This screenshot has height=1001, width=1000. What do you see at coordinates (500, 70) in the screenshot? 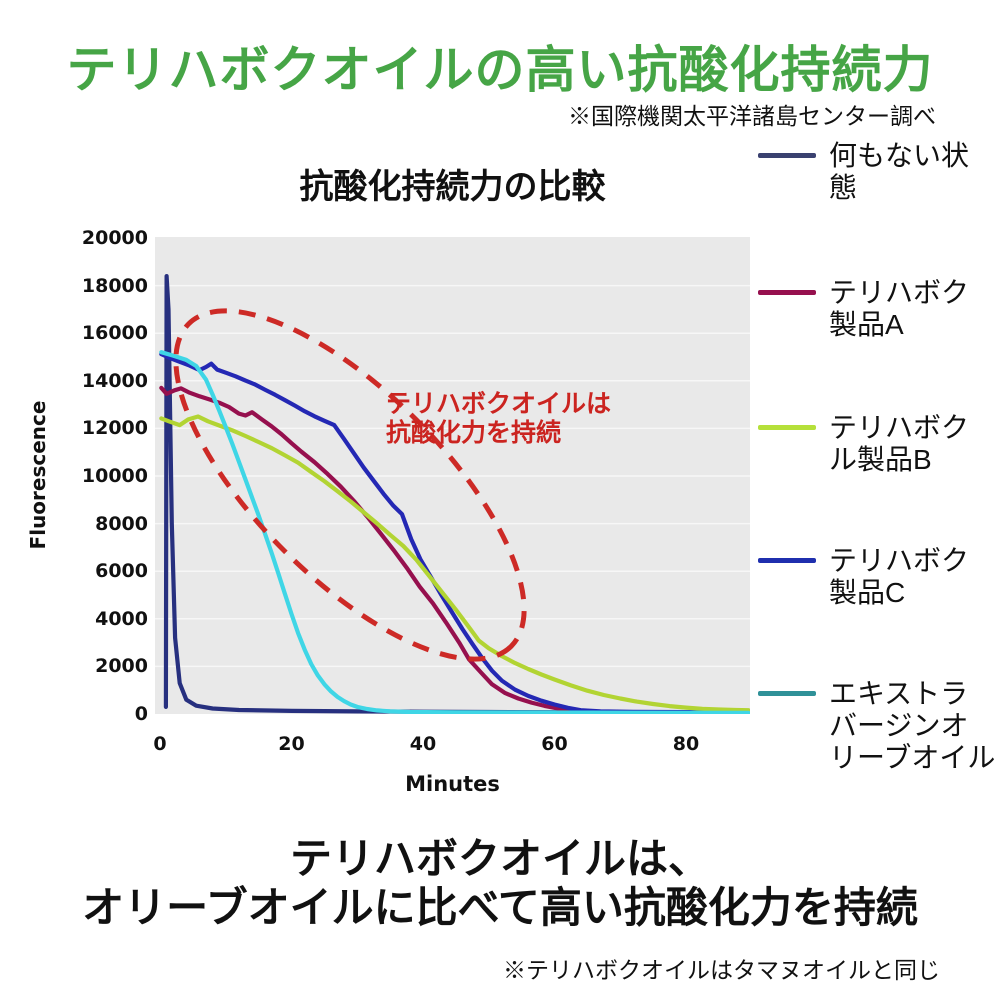
I see `page-title: テリハボクオイルの高い抗酸化持続力` at bounding box center [500, 70].